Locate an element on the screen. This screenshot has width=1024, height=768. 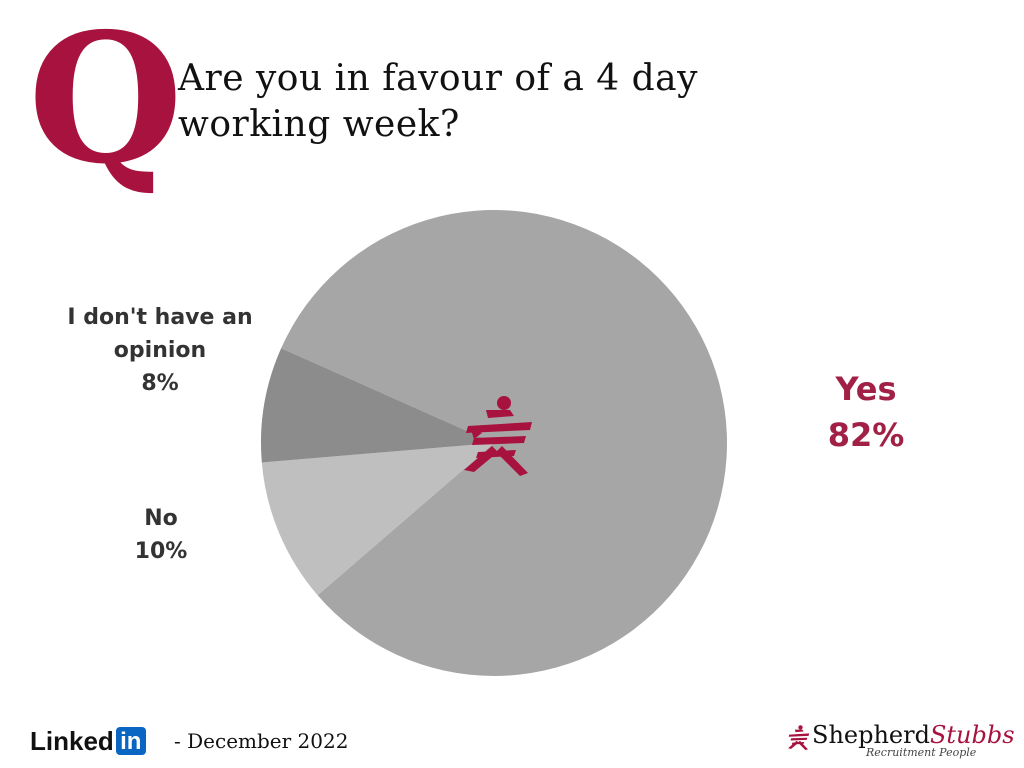
slice-label-no-opinion: I don't have an opinion 8% is located at coordinates (160, 350).